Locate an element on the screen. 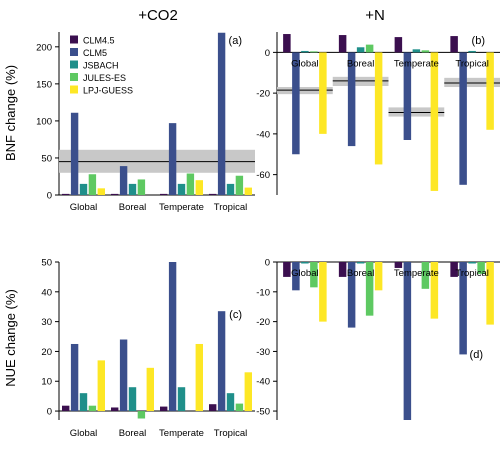 Image resolution: width=500 pixels, height=451 pixels. y-tick-label: -30 is located at coordinates (263, 352).